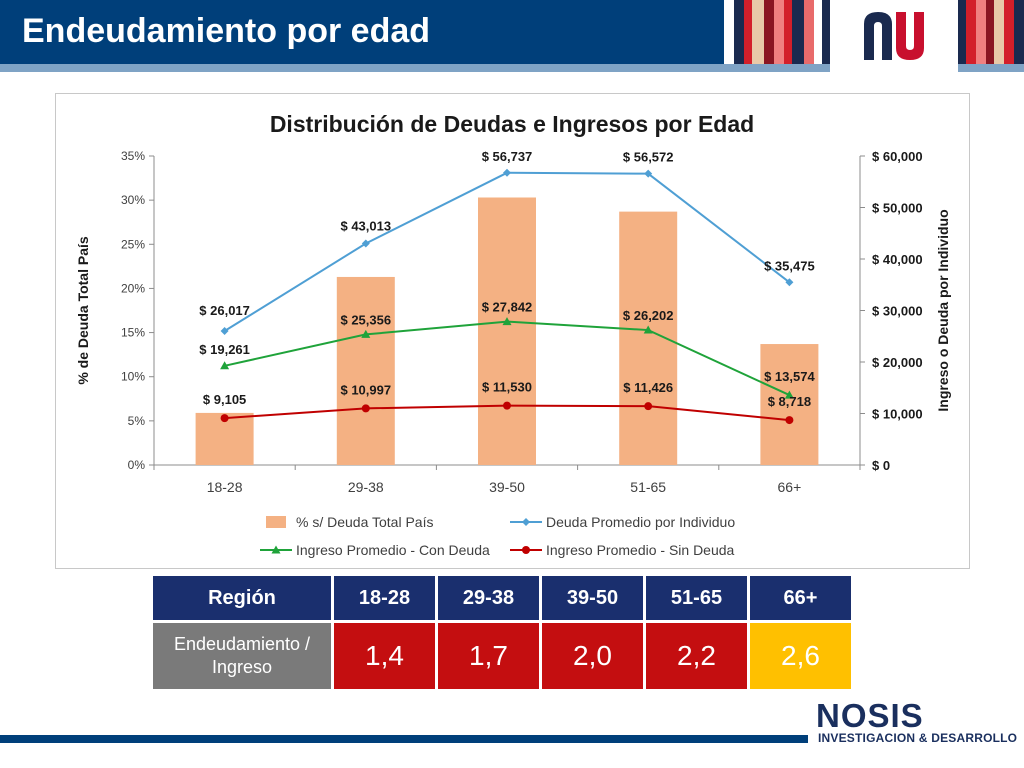 The height and width of the screenshot is (768, 1024). Describe the element at coordinates (137, 421) in the screenshot. I see `y-tick-label-left: 5%` at that location.